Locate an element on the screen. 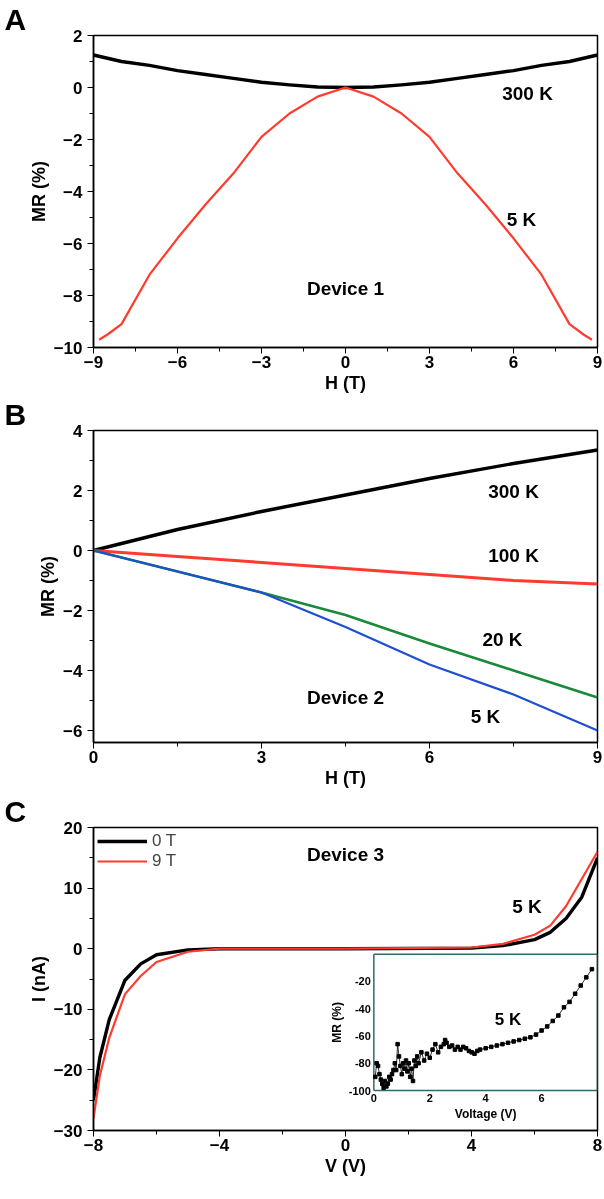 Image resolution: width=604 pixels, height=1199 pixels. x-tick-label: −4 is located at coordinates (219, 1145).